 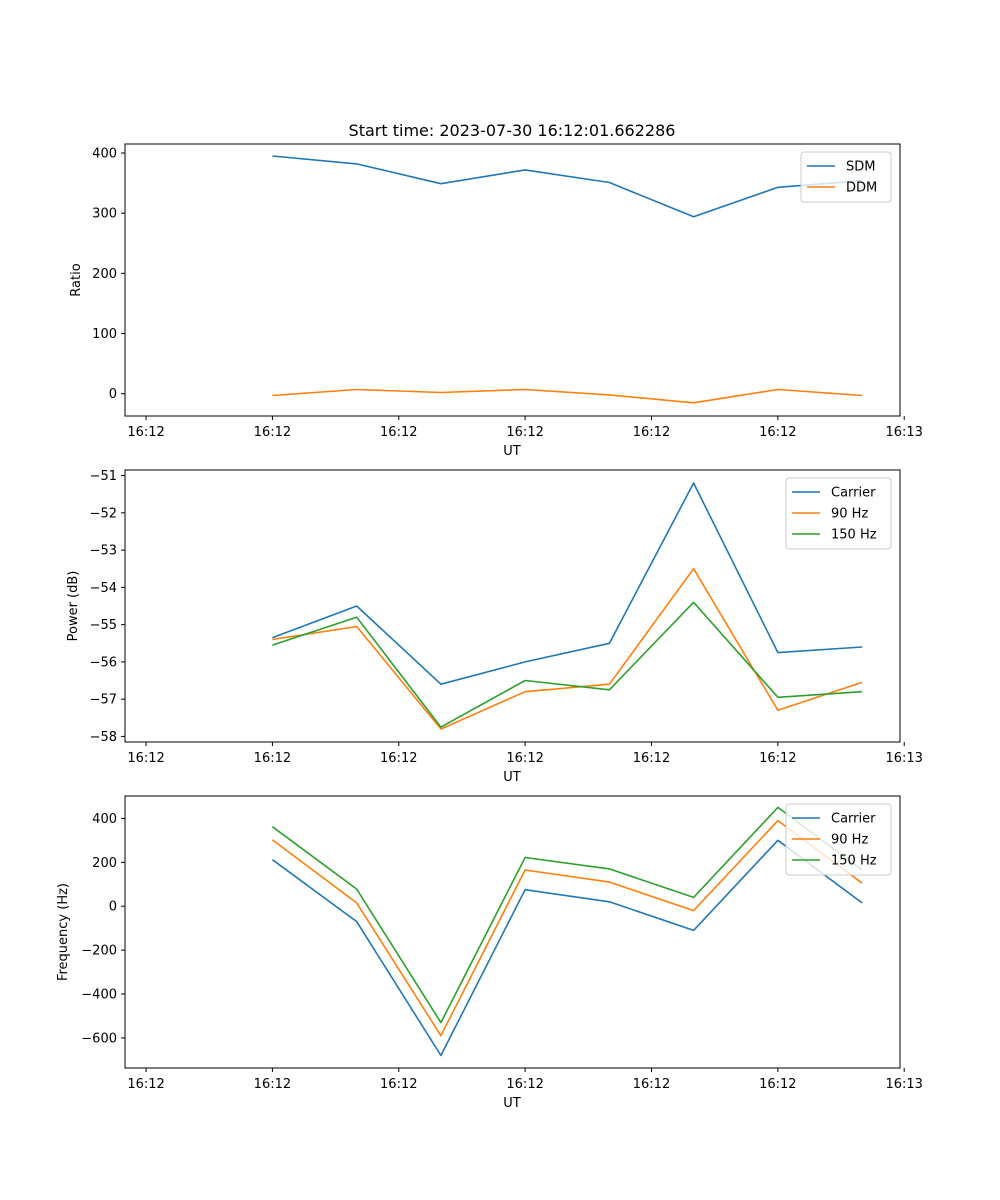 I want to click on power-y-tick-label: −57, so click(x=103, y=700).